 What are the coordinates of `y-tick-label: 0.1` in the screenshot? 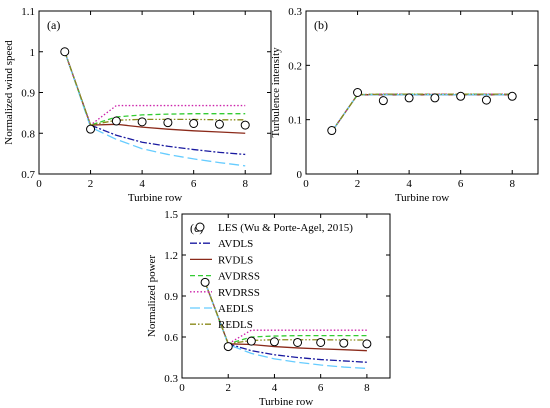 It's located at (295, 121).